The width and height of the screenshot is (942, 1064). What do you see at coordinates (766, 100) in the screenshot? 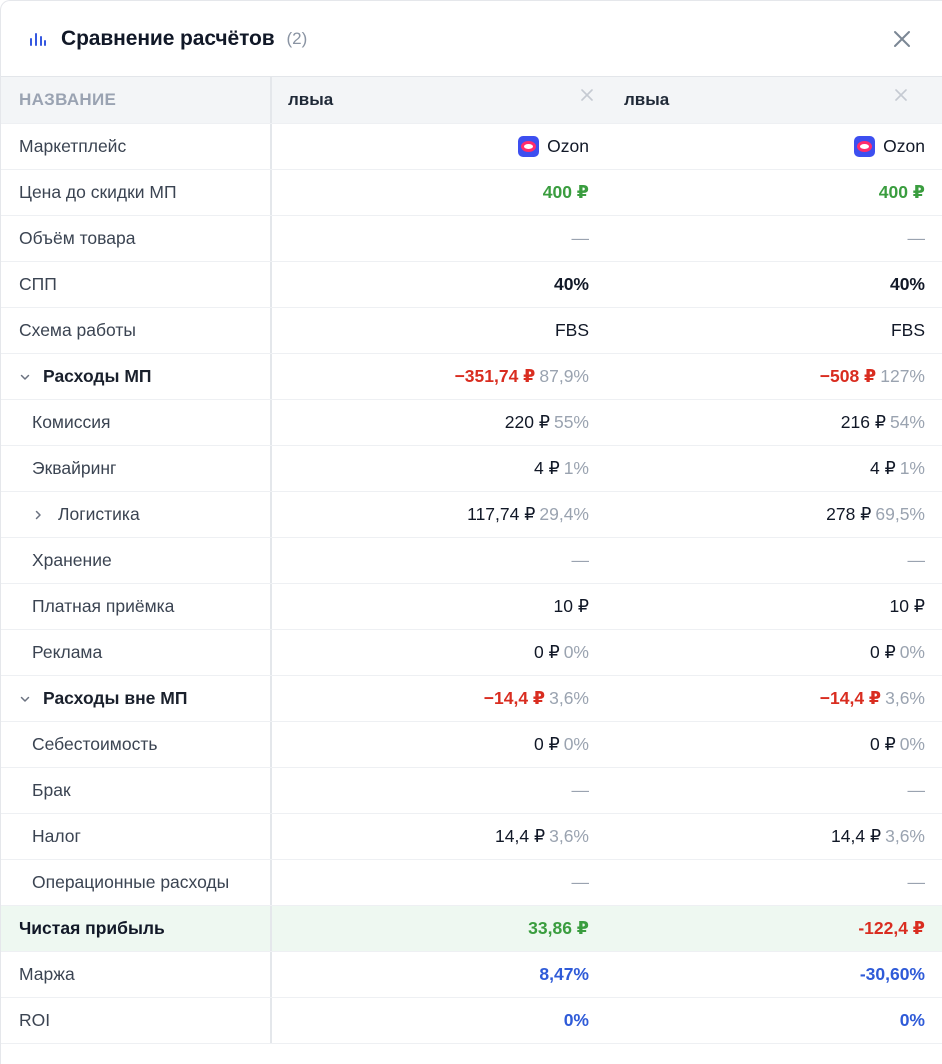
I see `calculation-2-name: лвыа` at bounding box center [766, 100].